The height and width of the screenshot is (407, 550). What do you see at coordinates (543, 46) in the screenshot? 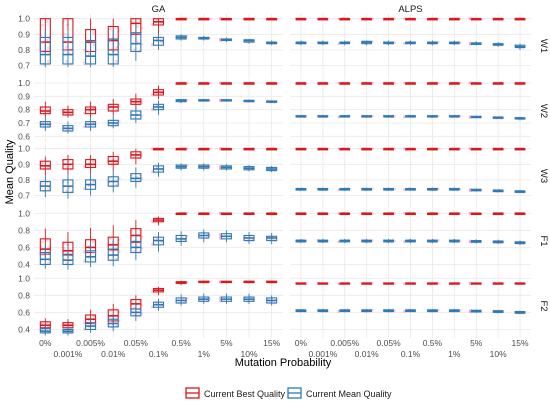
I see `row-strip-label: W1` at bounding box center [543, 46].